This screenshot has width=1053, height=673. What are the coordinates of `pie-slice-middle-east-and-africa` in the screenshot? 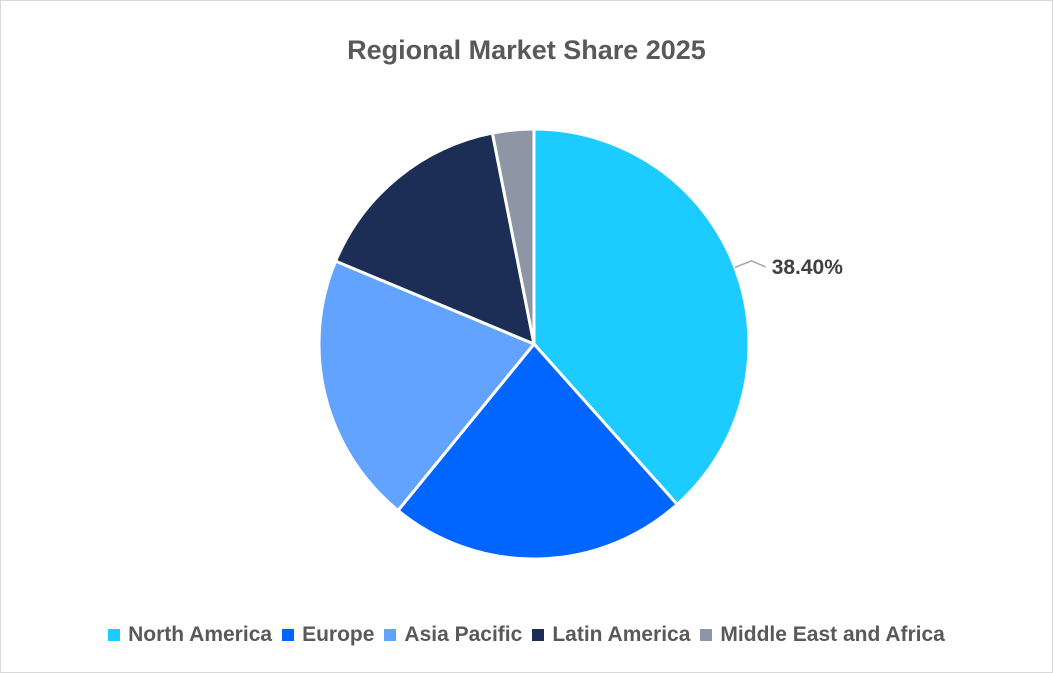 It's located at (513, 236).